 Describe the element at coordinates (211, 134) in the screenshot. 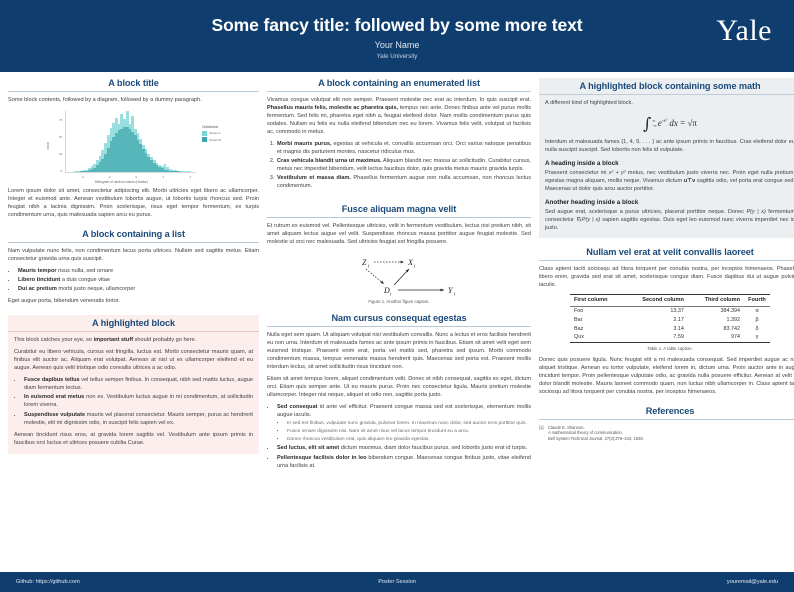

I see `chart-legend: Distribution Series A Series B` at that location.